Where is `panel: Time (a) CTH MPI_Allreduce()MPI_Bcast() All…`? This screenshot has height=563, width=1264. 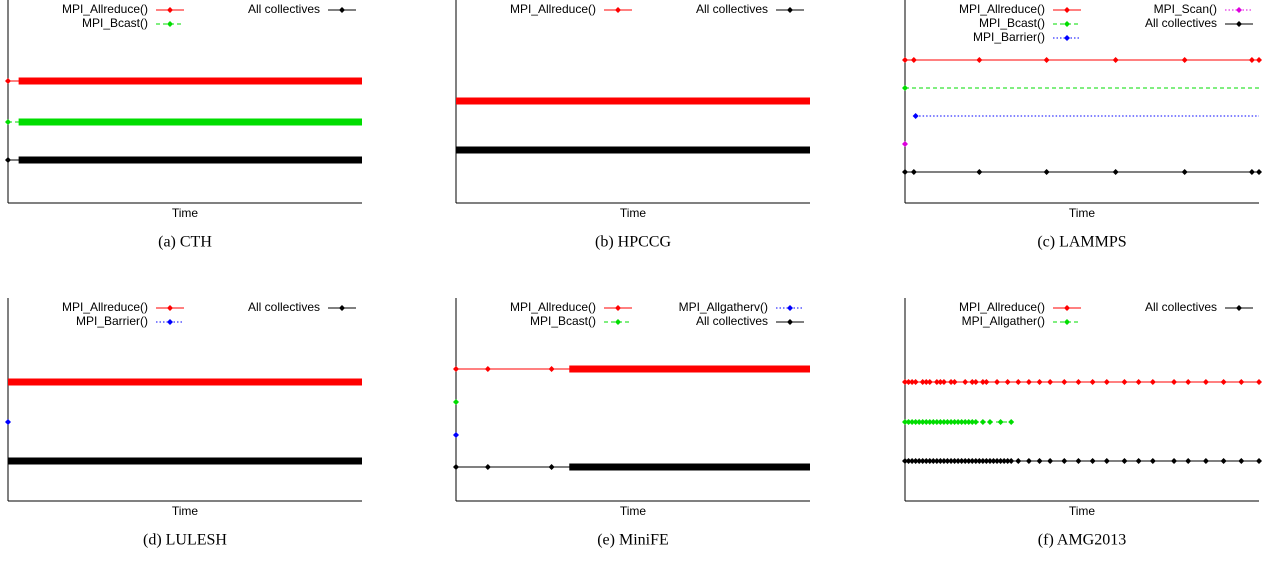 panel: Time (a) CTH MPI_Allreduce()MPI_Bcast() All… is located at coordinates (184, 125).